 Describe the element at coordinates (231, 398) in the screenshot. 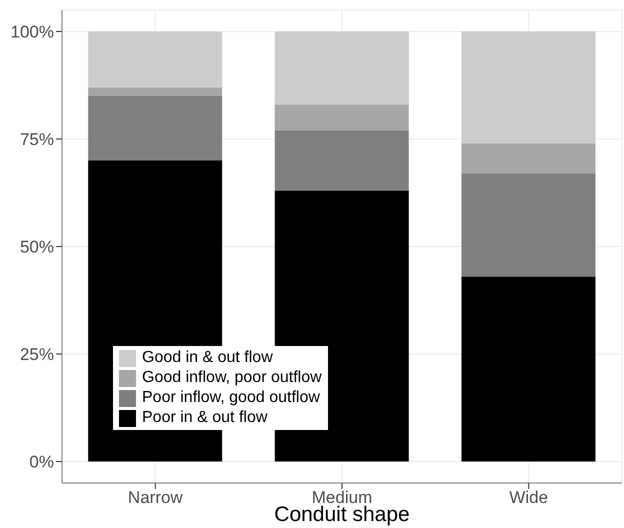

I see `legend-label: Poor inflow, good outflow` at that location.